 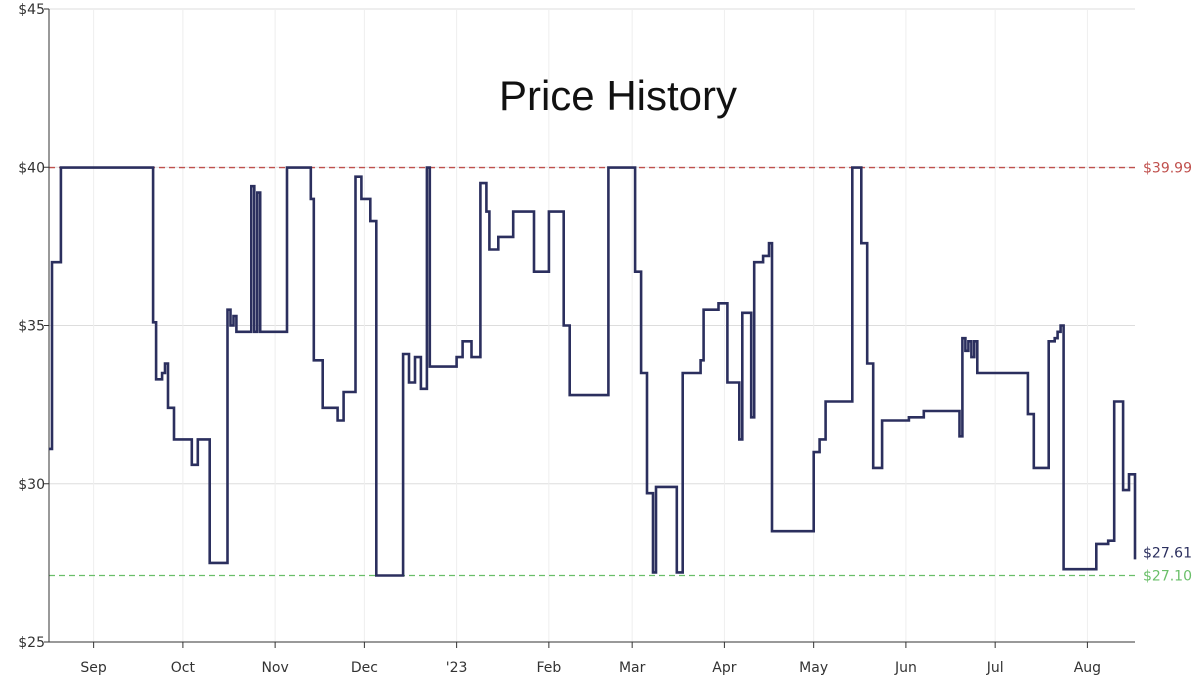 I want to click on x-tick-label: Dec, so click(x=364, y=668).